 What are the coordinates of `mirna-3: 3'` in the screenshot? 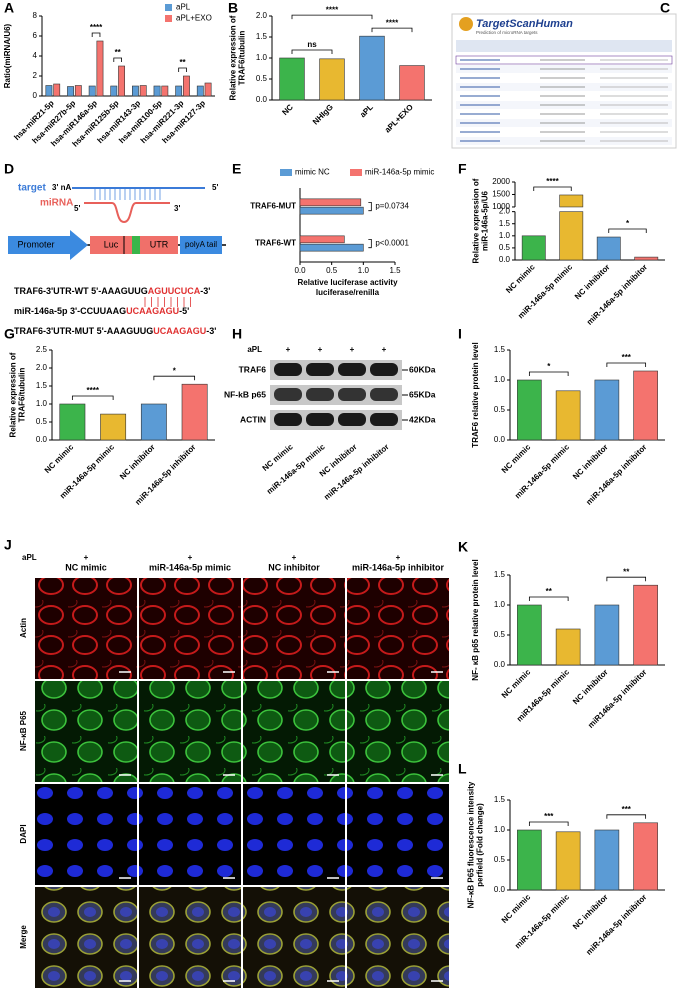 It's located at (177, 208).